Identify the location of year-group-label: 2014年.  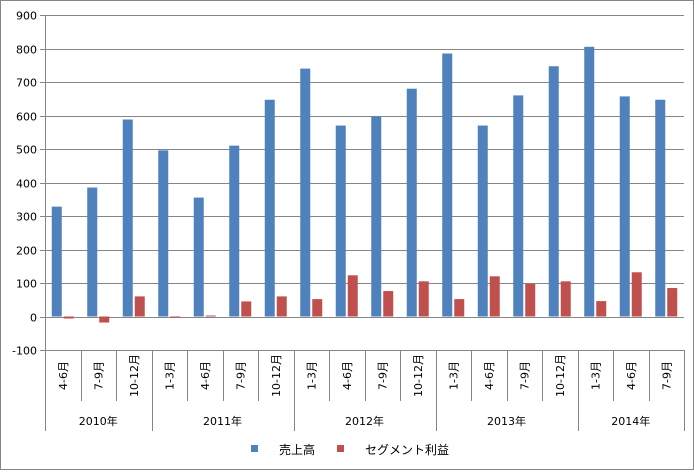
(630, 421).